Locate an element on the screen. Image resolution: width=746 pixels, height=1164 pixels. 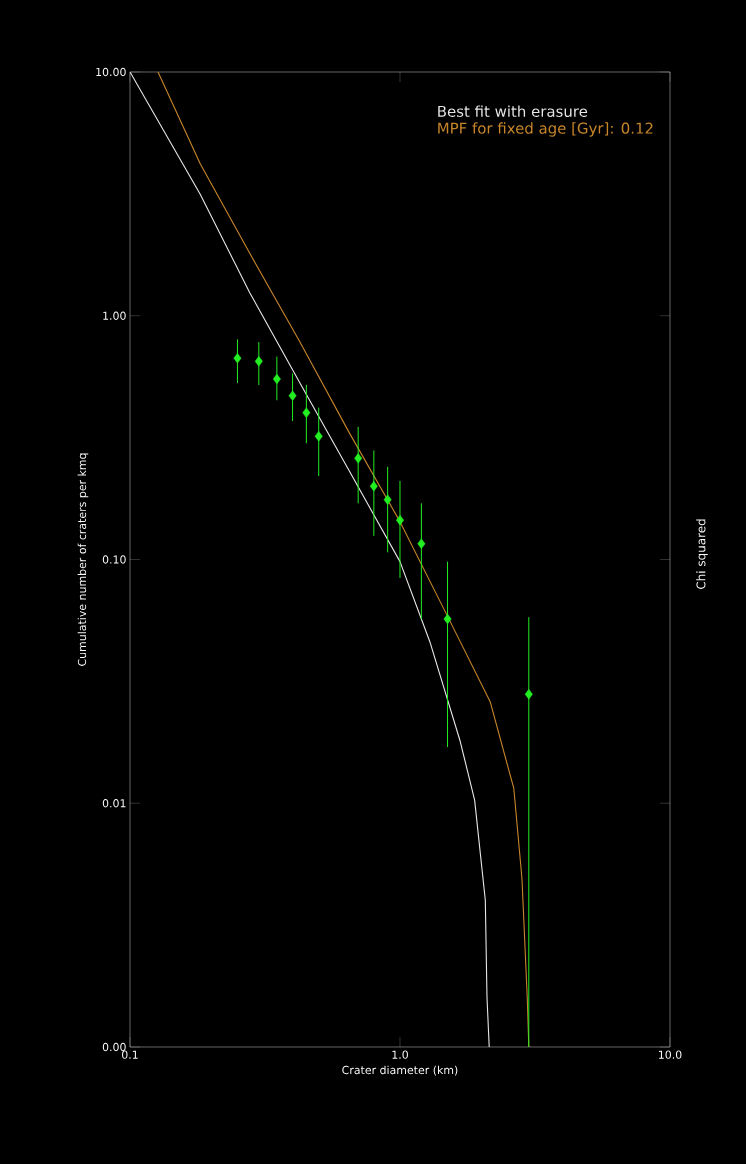
x-tick-label: 0.1 is located at coordinates (130, 1054).